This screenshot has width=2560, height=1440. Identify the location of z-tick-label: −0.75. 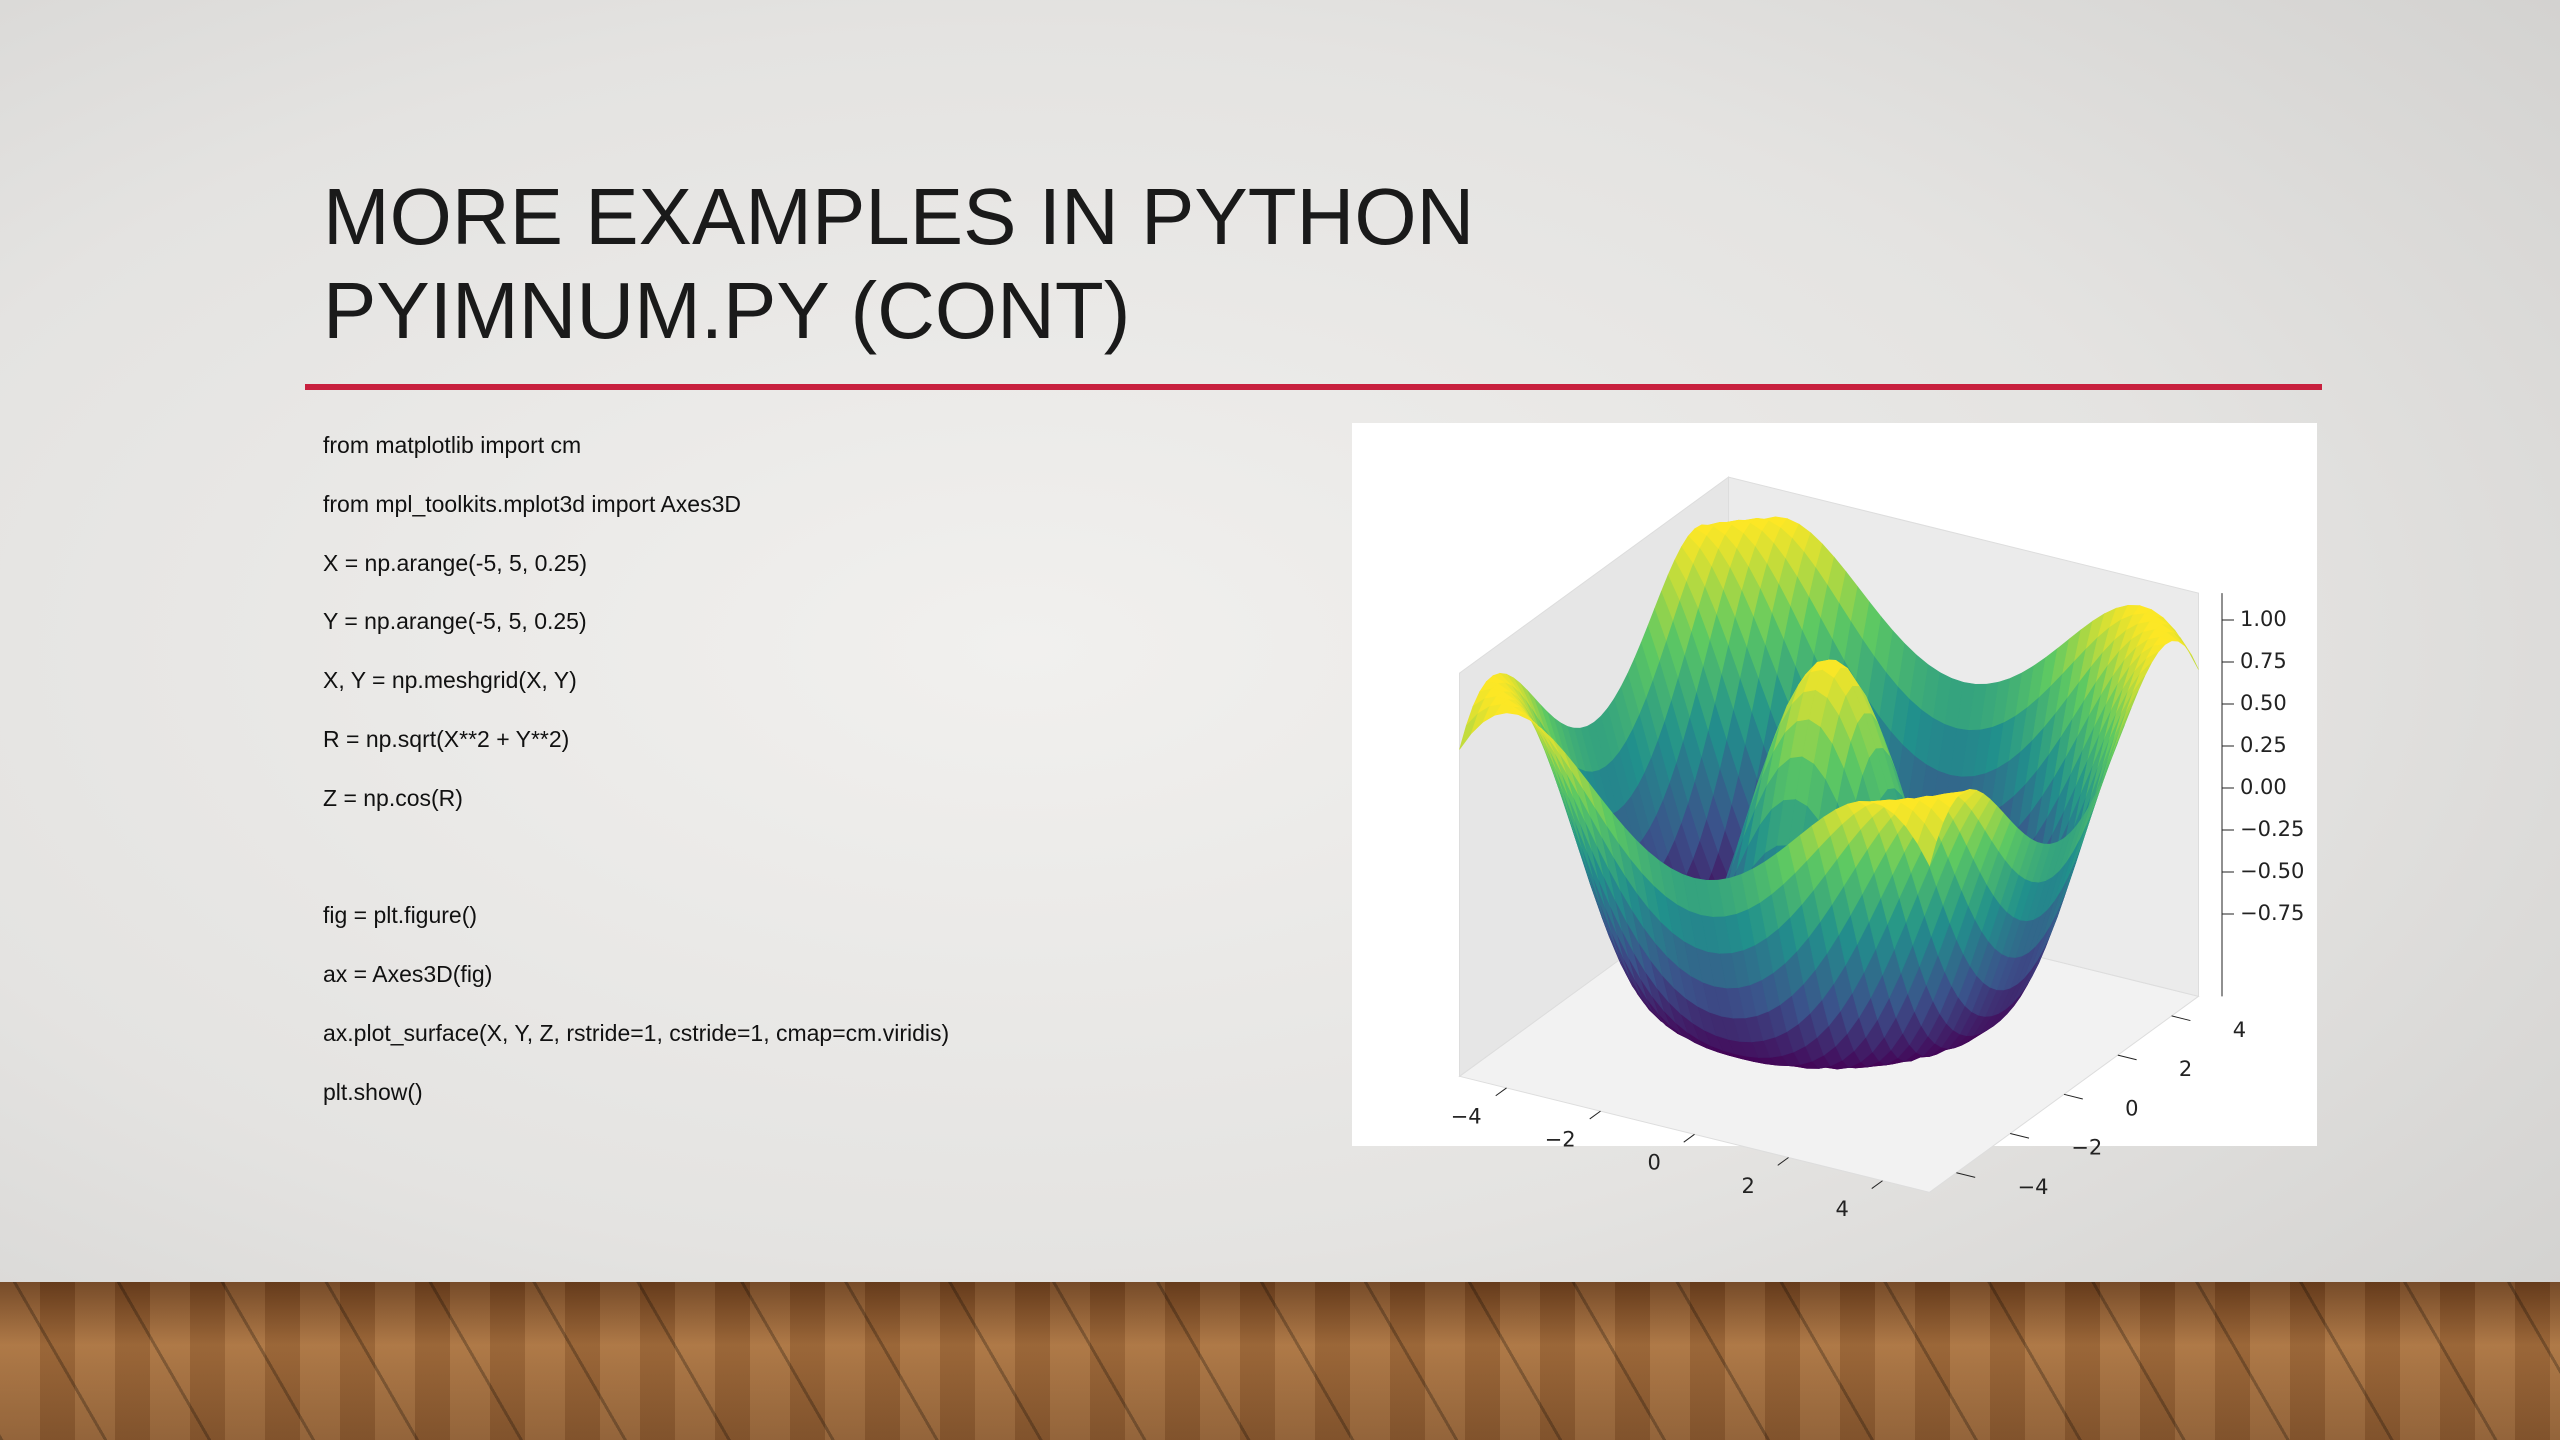
(2272, 913).